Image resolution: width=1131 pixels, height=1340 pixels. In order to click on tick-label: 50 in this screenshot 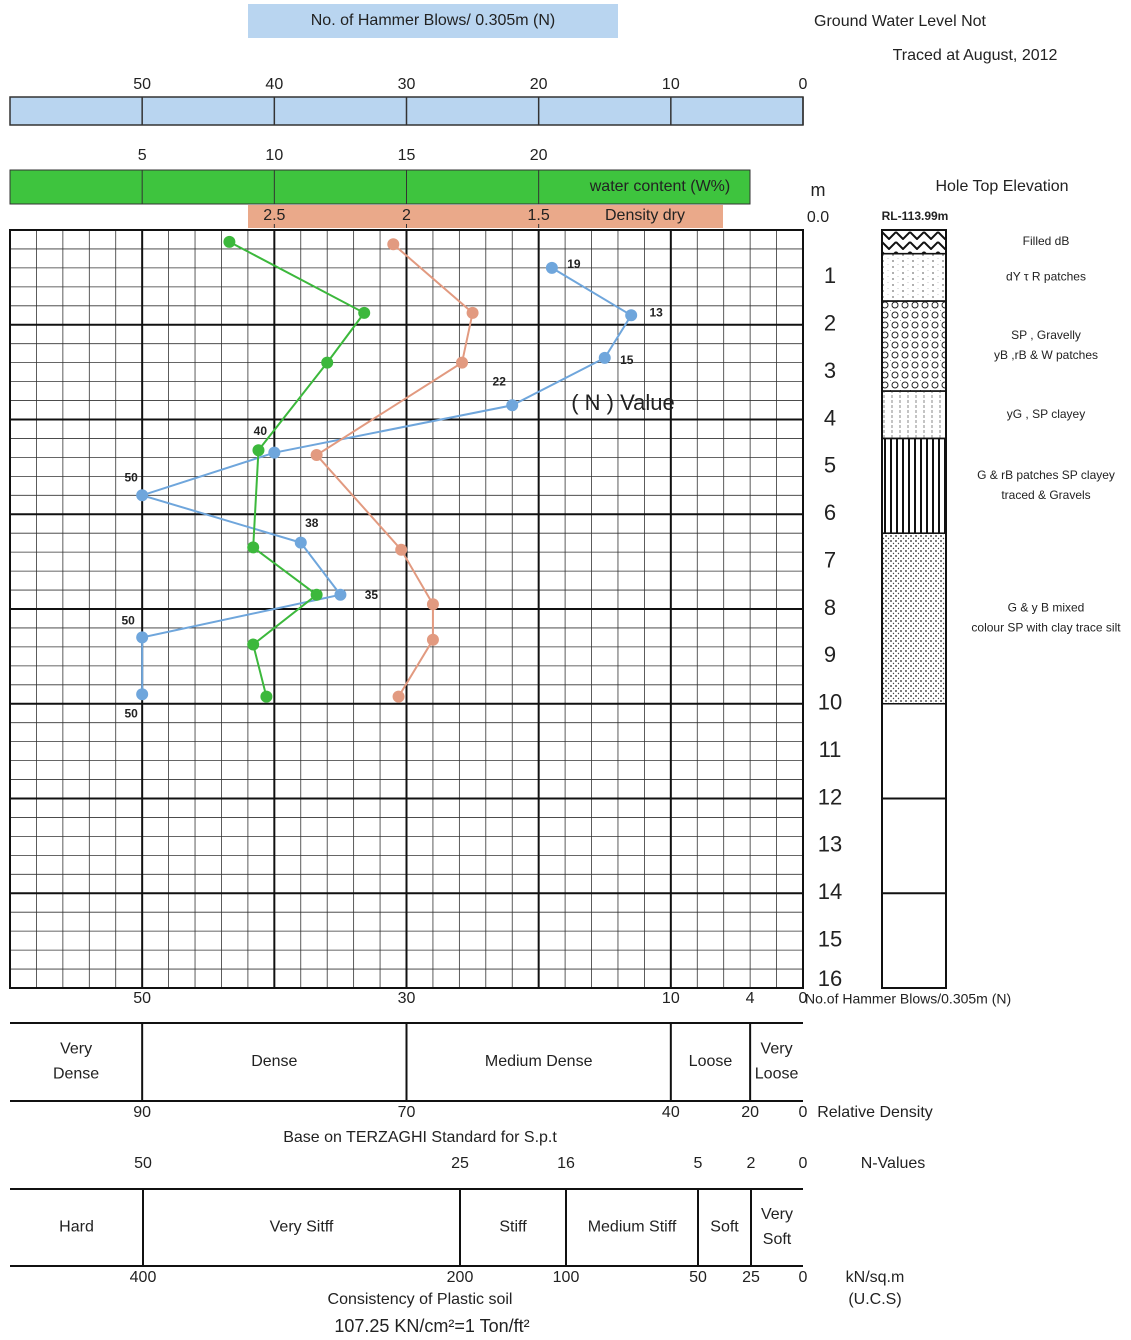, I will do `click(143, 1163)`.